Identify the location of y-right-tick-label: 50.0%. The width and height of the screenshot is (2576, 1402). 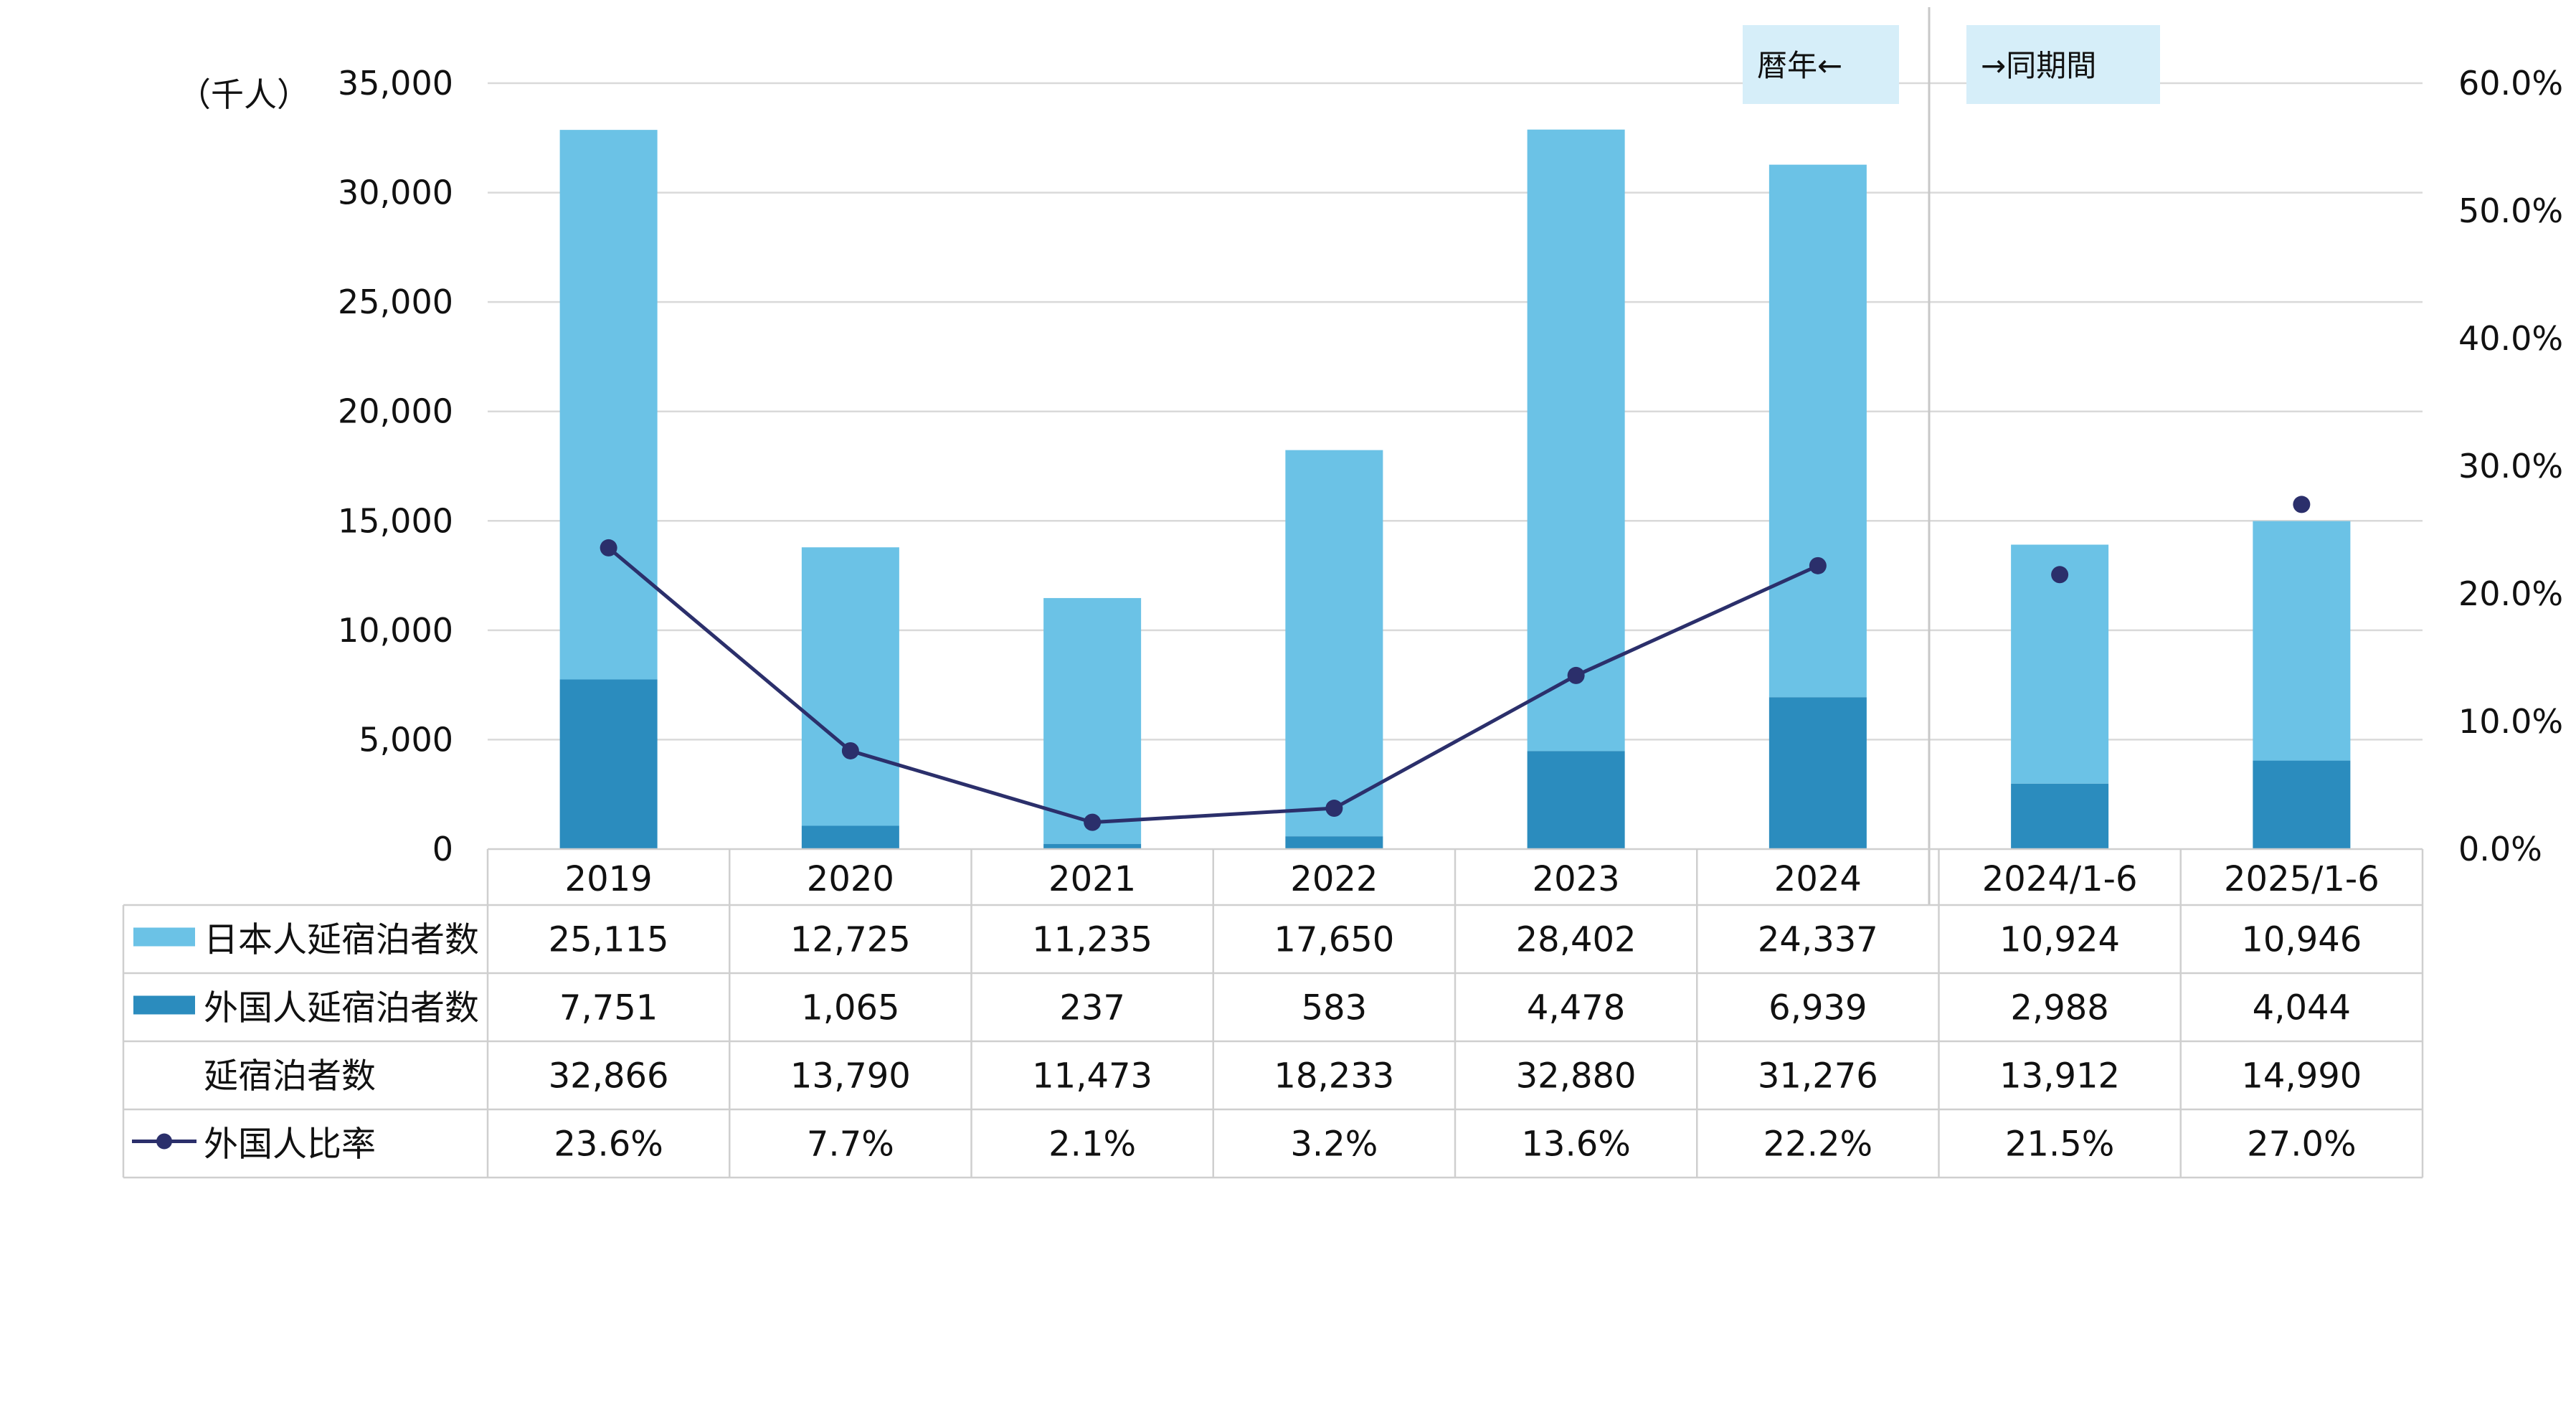
(2510, 211).